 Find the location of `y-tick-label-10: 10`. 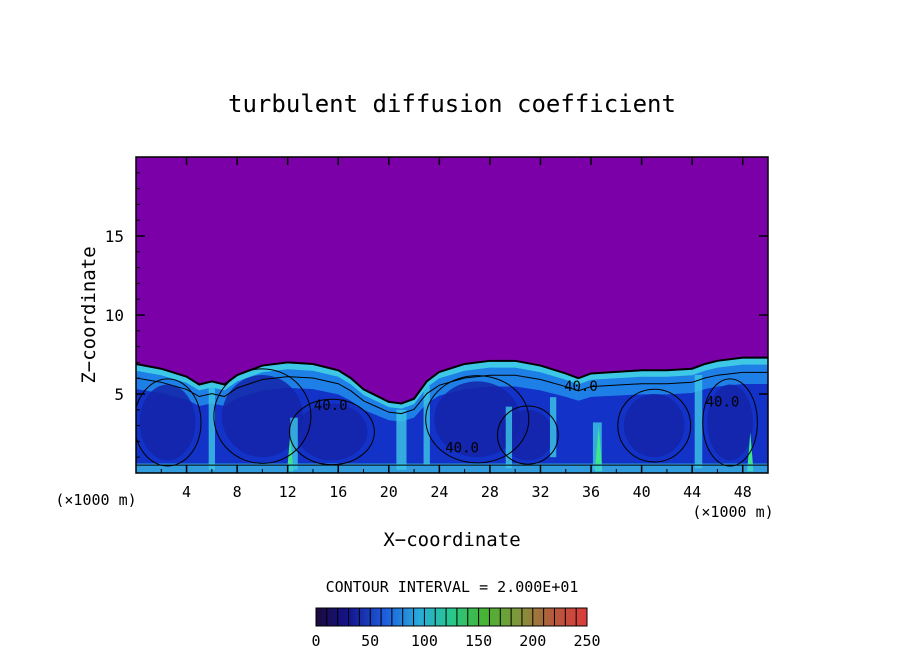

y-tick-label-10: 10 is located at coordinates (114, 315).